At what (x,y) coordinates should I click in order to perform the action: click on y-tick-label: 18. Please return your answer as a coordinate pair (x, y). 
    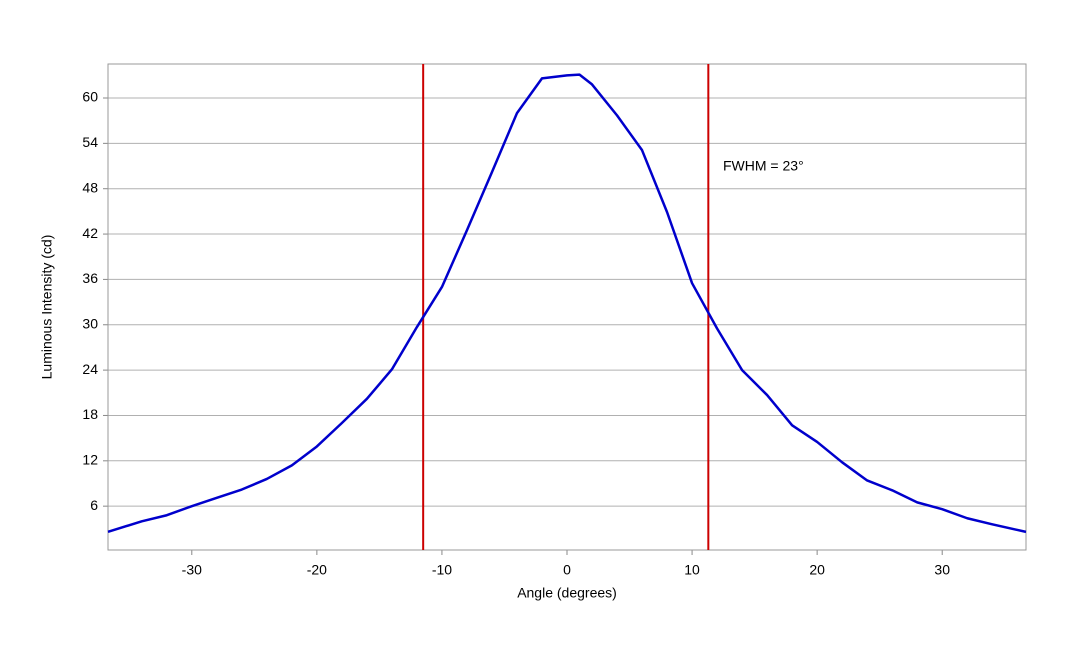
    Looking at the image, I should click on (90, 414).